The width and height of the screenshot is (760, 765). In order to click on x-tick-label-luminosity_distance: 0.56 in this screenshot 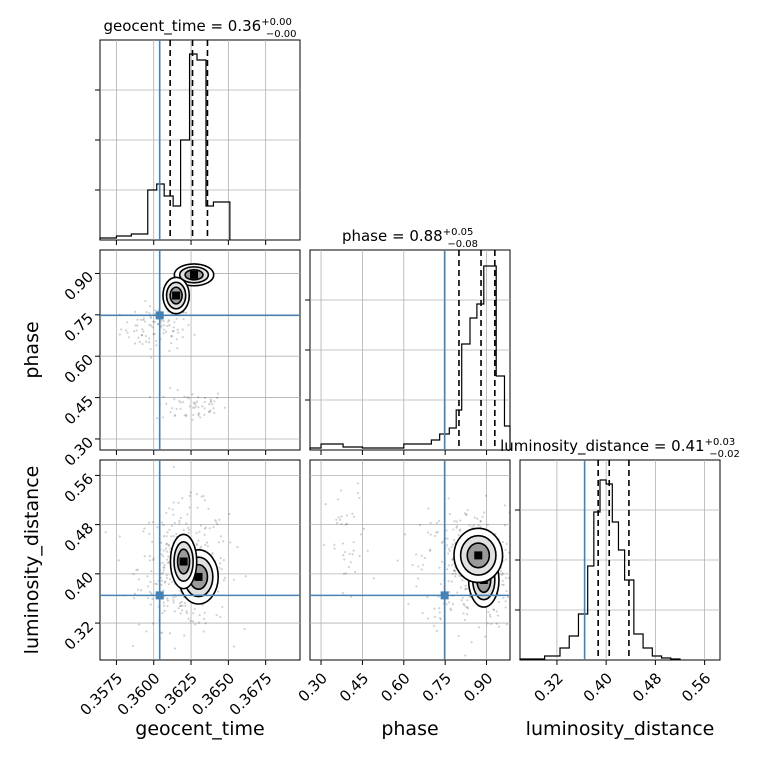, I will do `click(696, 687)`.